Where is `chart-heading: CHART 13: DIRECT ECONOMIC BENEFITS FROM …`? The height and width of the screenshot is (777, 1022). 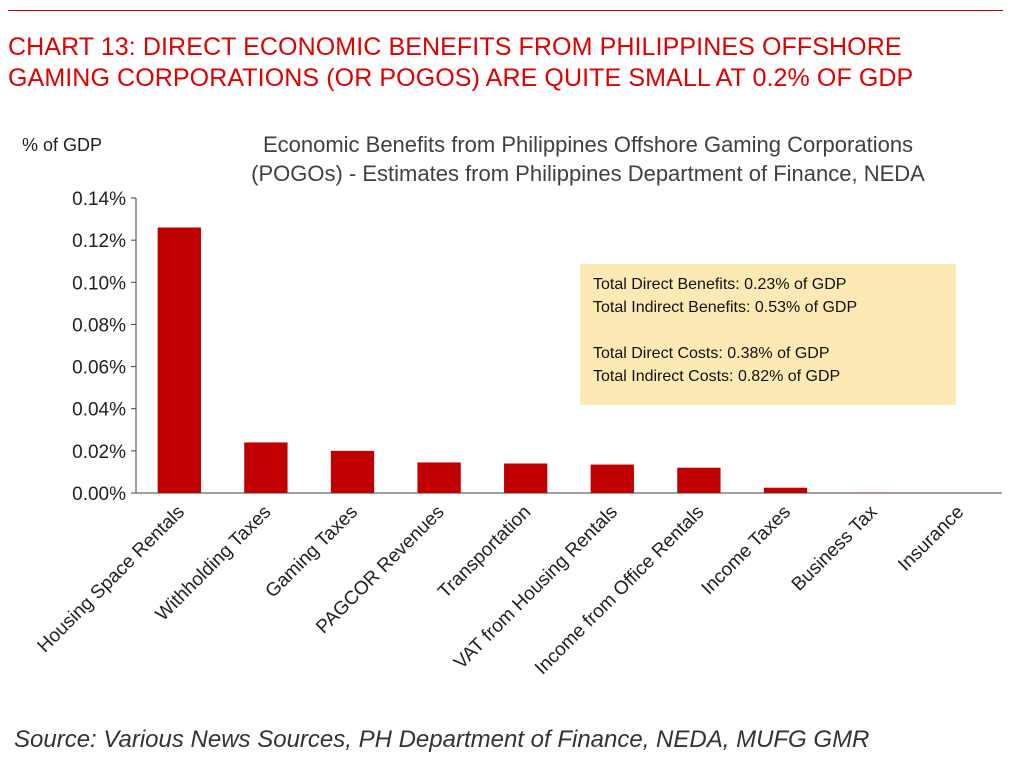
chart-heading: CHART 13: DIRECT ECONOMIC BENEFITS FROM … is located at coordinates (508, 63).